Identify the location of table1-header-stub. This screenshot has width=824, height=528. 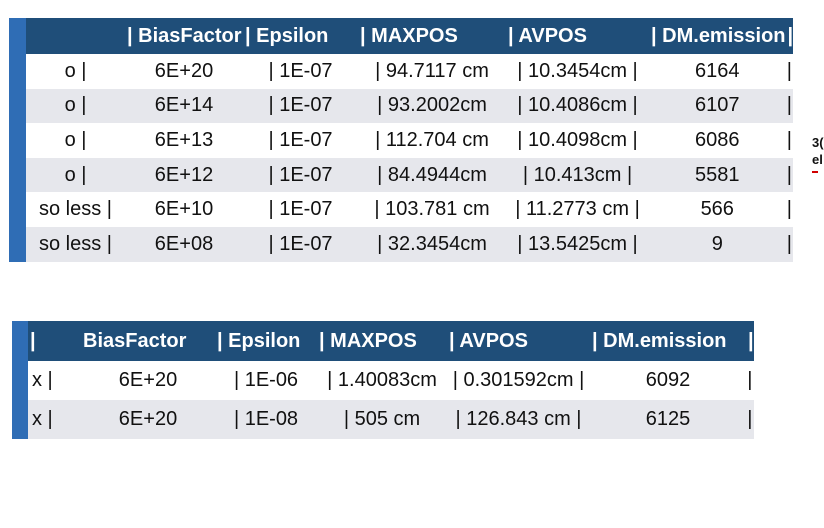
(17, 36).